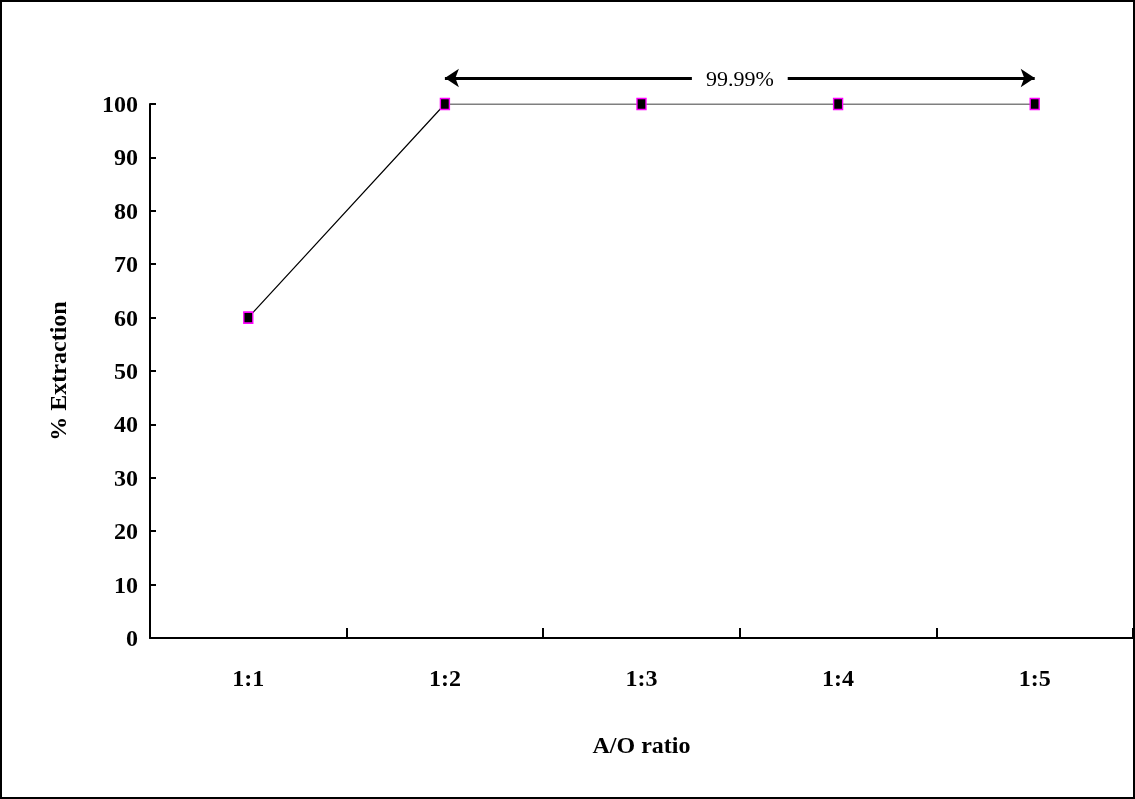 This screenshot has width=1135, height=799. What do you see at coordinates (126, 584) in the screenshot?
I see `y-tick-label: 10` at bounding box center [126, 584].